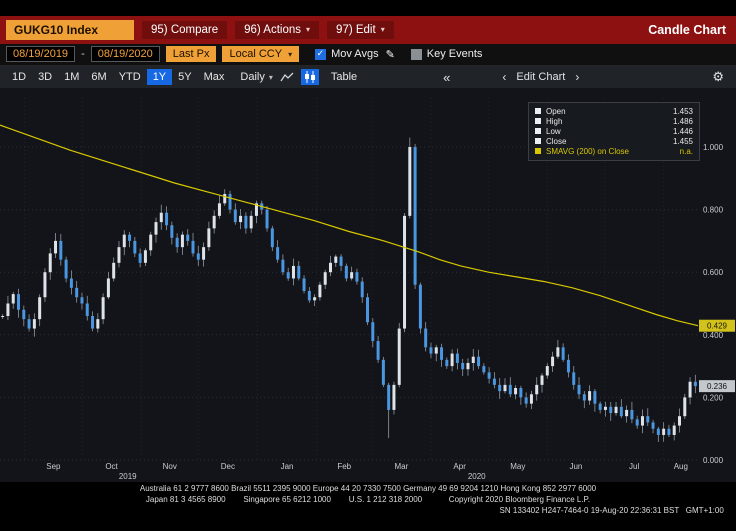 This screenshot has width=736, height=531. I want to click on page-title: Candle Chart, so click(687, 29).